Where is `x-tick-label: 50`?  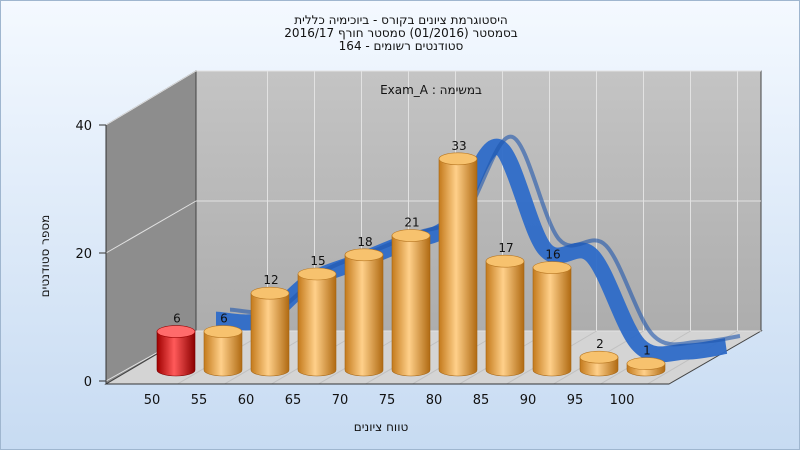
x-tick-label: 50 is located at coordinates (152, 400).